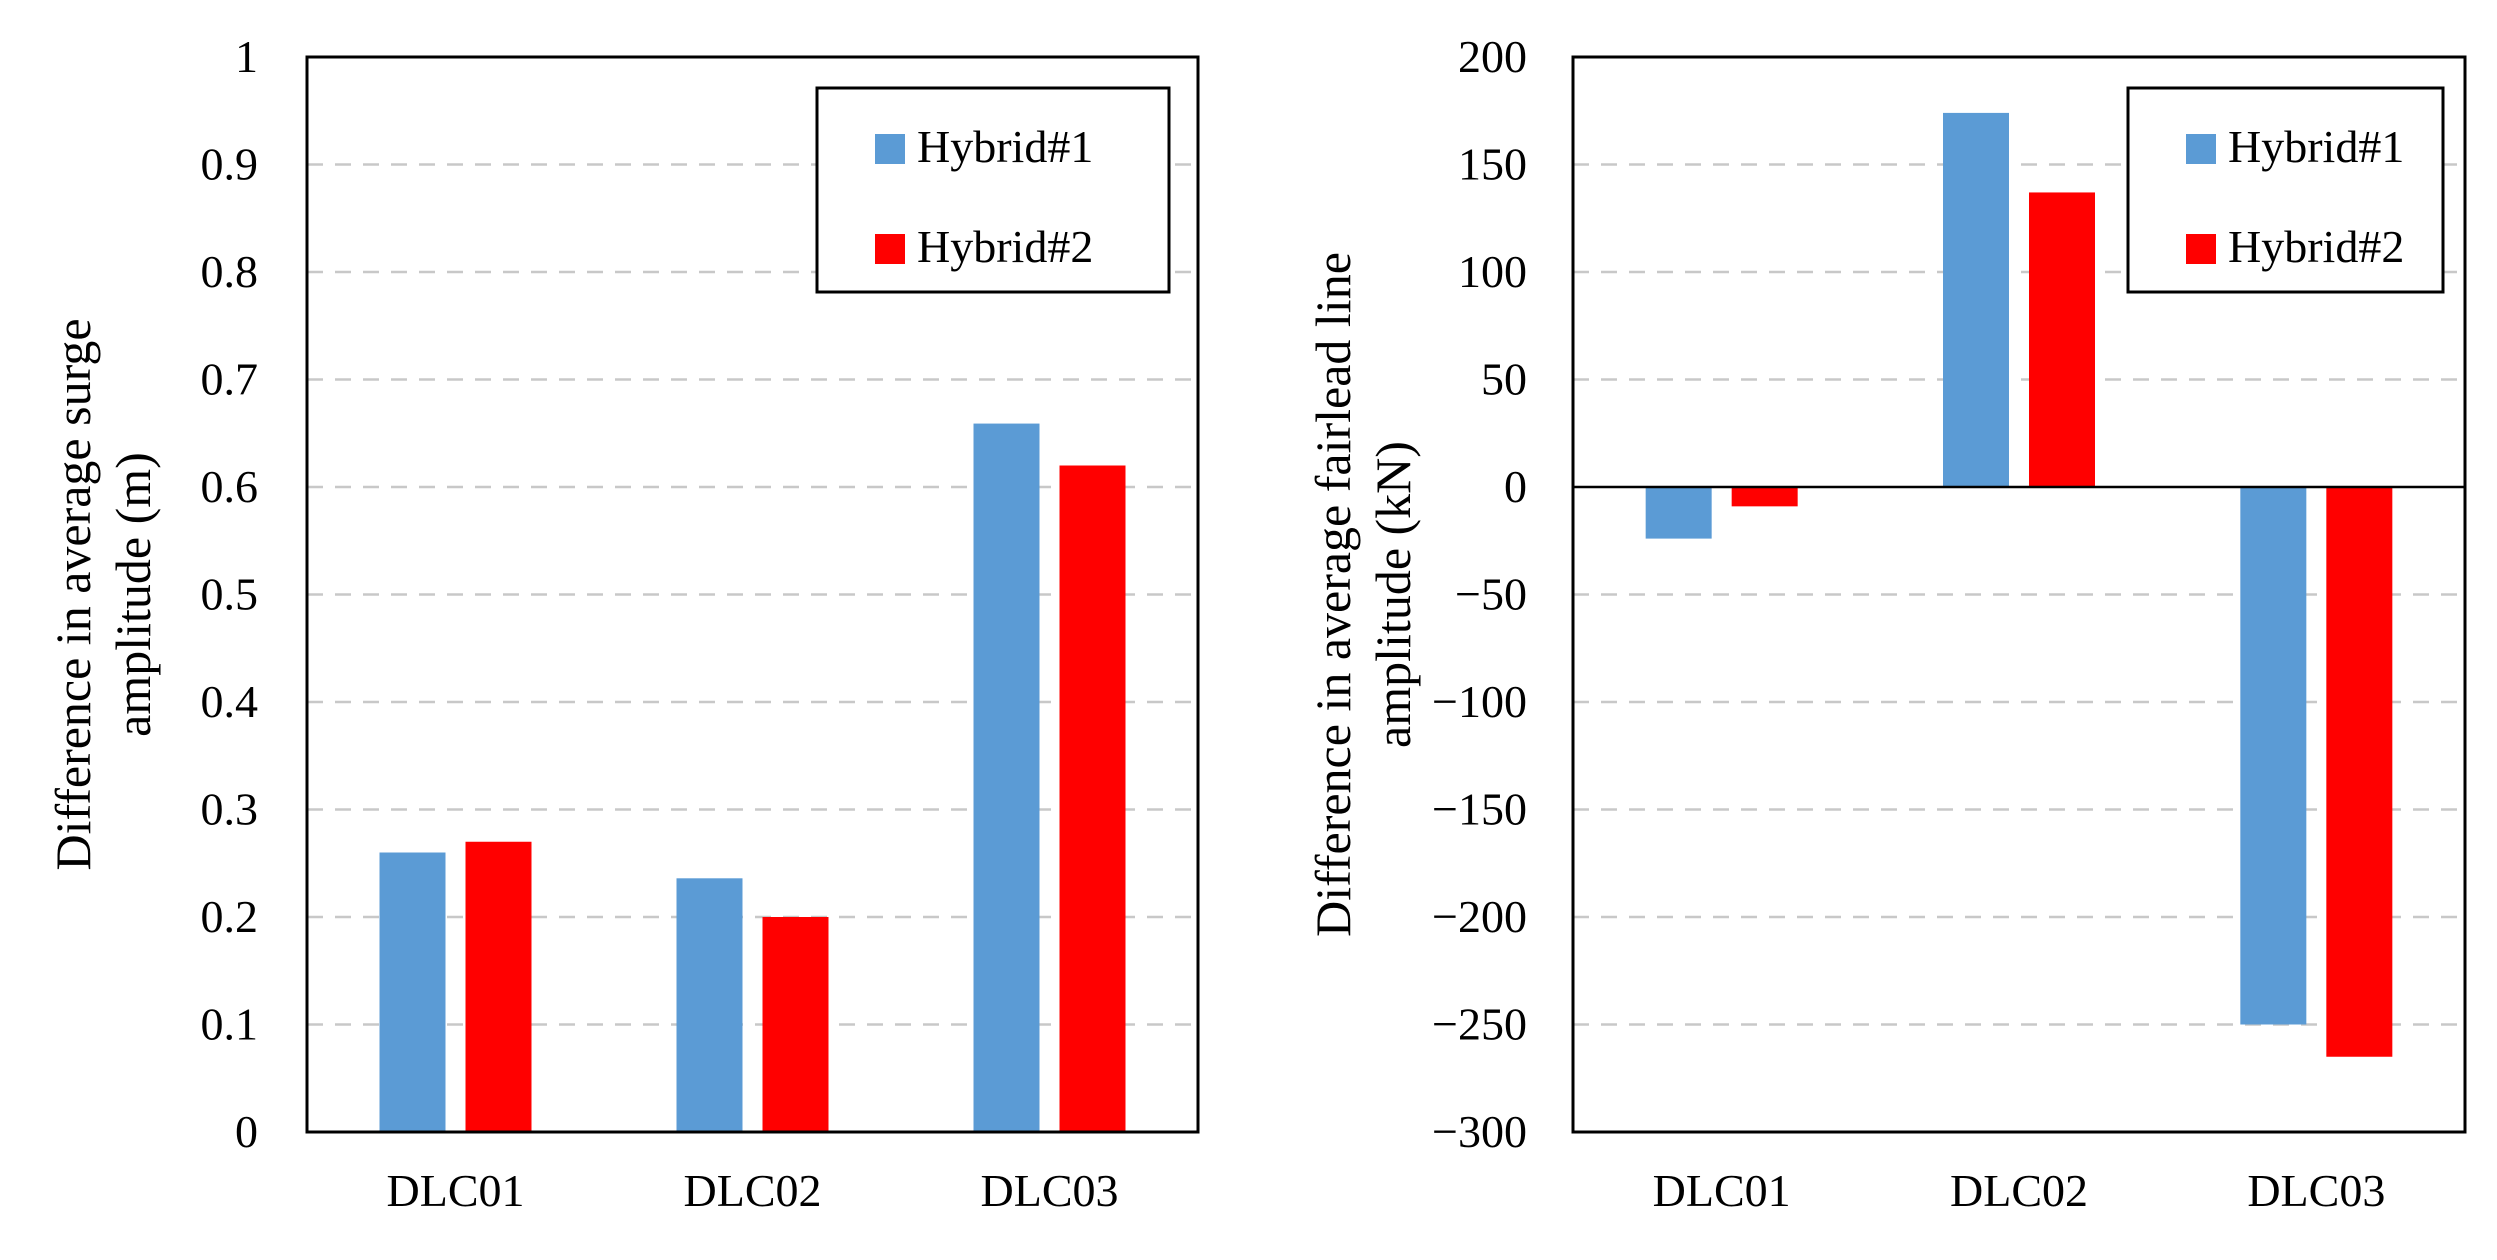 The image size is (2497, 1260). I want to click on y-tick-label: 50, so click(1504, 379).